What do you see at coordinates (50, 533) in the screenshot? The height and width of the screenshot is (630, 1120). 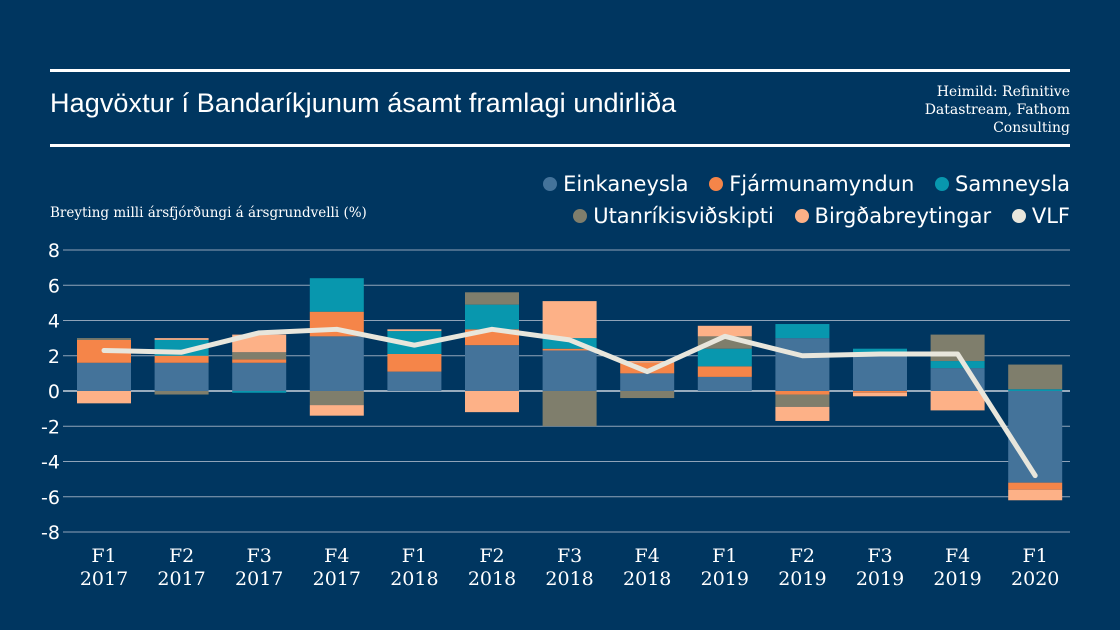 I see `y-tick-label: -8` at bounding box center [50, 533].